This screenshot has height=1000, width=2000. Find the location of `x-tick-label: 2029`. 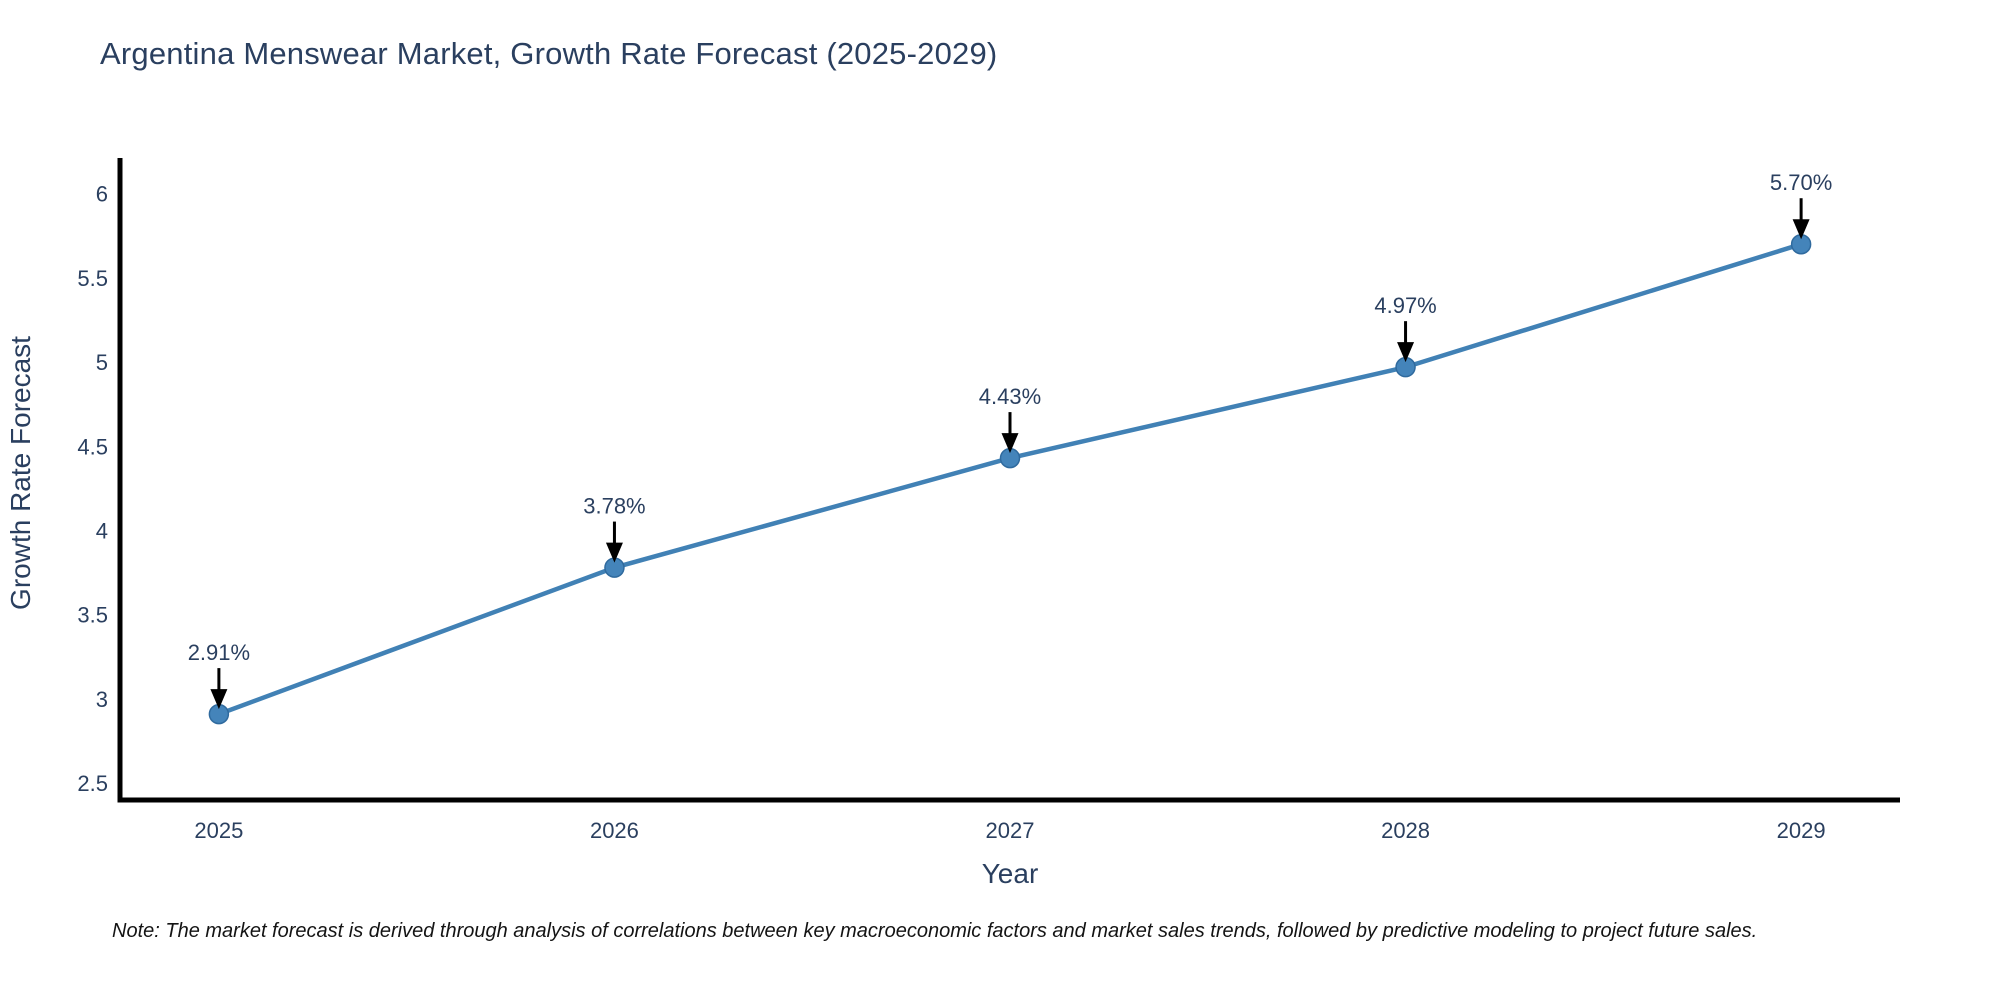

x-tick-label: 2029 is located at coordinates (1801, 830).